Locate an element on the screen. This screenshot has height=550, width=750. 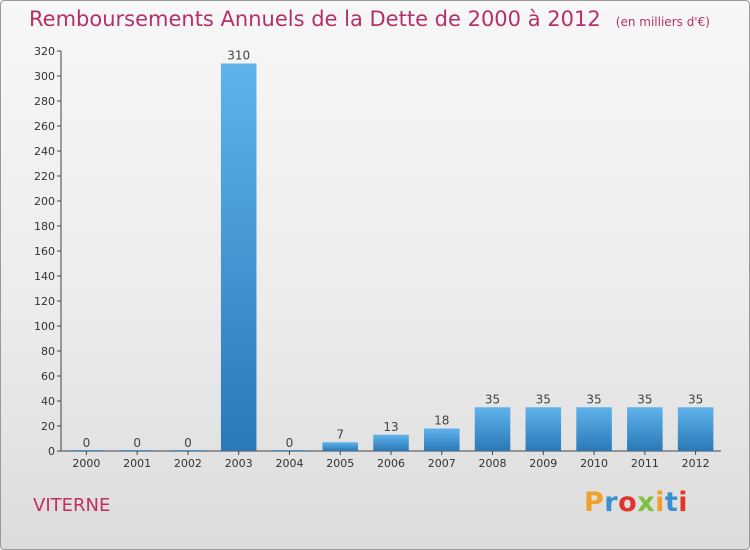
x-tick-label: 2001 is located at coordinates (137, 463).